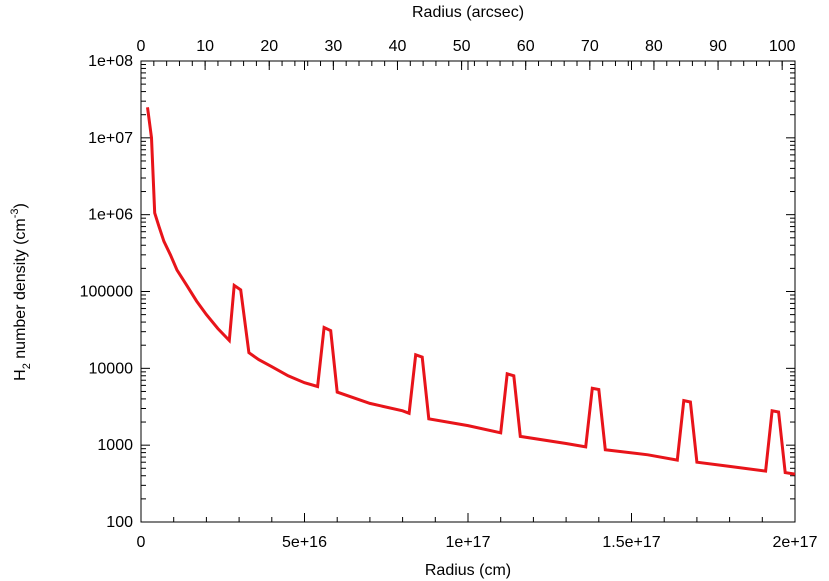 The width and height of the screenshot is (829, 581). I want to click on y-axis-tick-labels: 100 1000 10000 100000 1e+06 1e+07 1e+08, so click(106, 292).